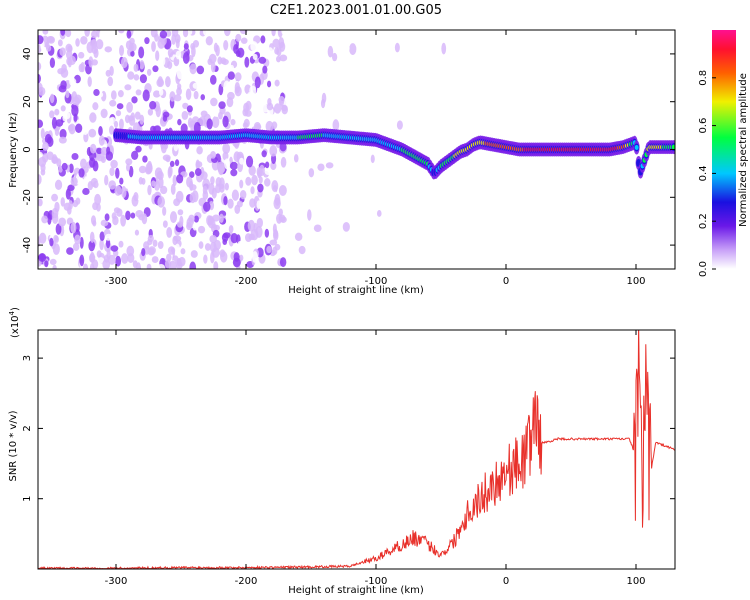 The width and height of the screenshot is (750, 600). Describe the element at coordinates (724, 149) in the screenshot. I see `colorbar-bar` at that location.